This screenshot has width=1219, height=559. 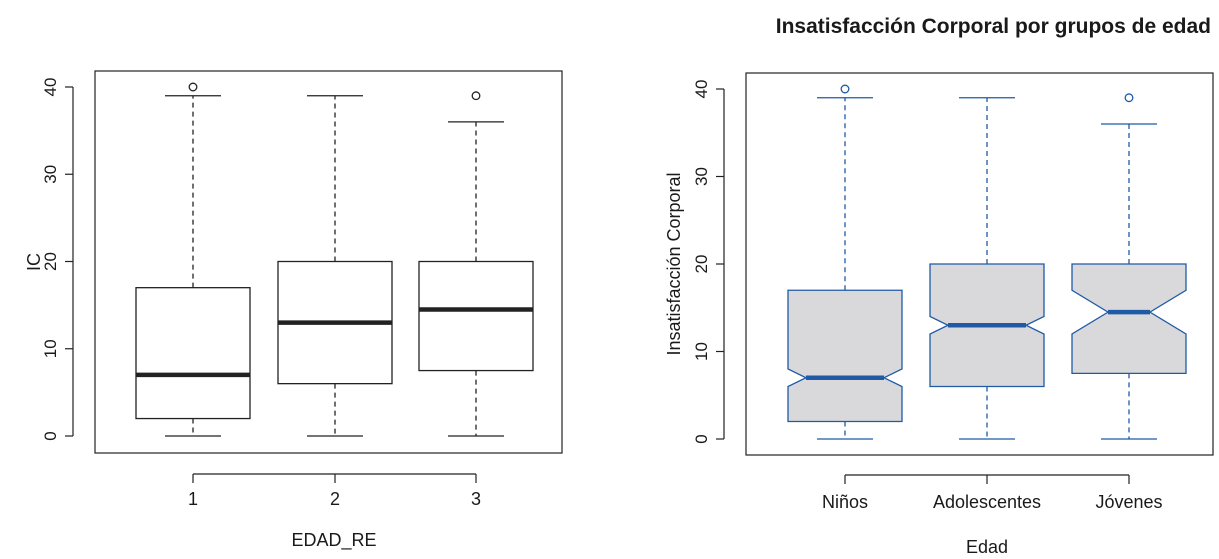 I want to click on x-tick-label: Jóvenes, so click(x=1128, y=502).